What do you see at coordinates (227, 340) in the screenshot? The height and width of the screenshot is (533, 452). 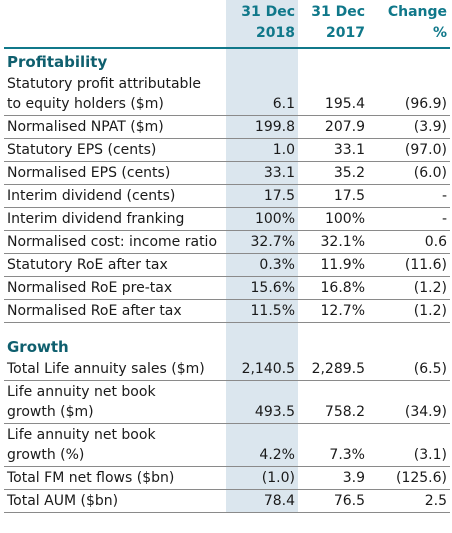 I see `section-row: Growth` at bounding box center [227, 340].